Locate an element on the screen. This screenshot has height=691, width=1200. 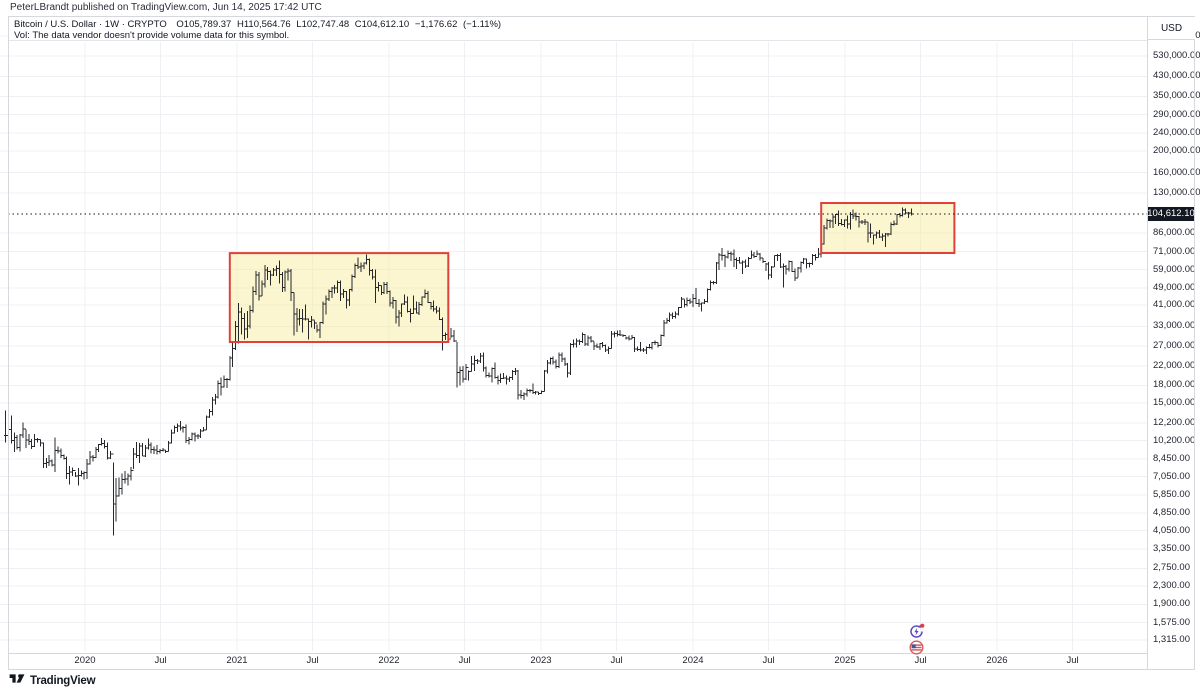
last-price-tag: 104,612.10 is located at coordinates (1171, 213).